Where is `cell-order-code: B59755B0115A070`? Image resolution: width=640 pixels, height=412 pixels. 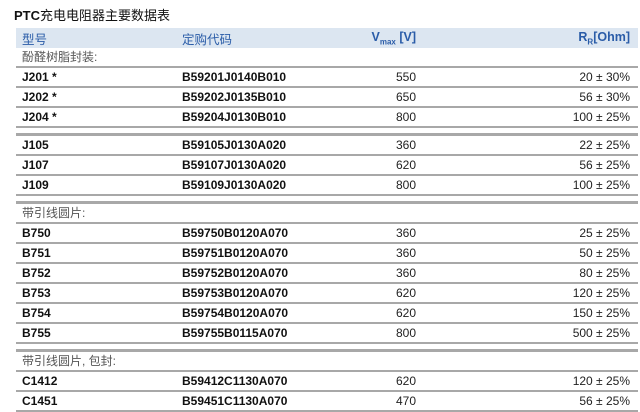
cell-order-code: B59755B0115A070 is located at coordinates (267, 333).